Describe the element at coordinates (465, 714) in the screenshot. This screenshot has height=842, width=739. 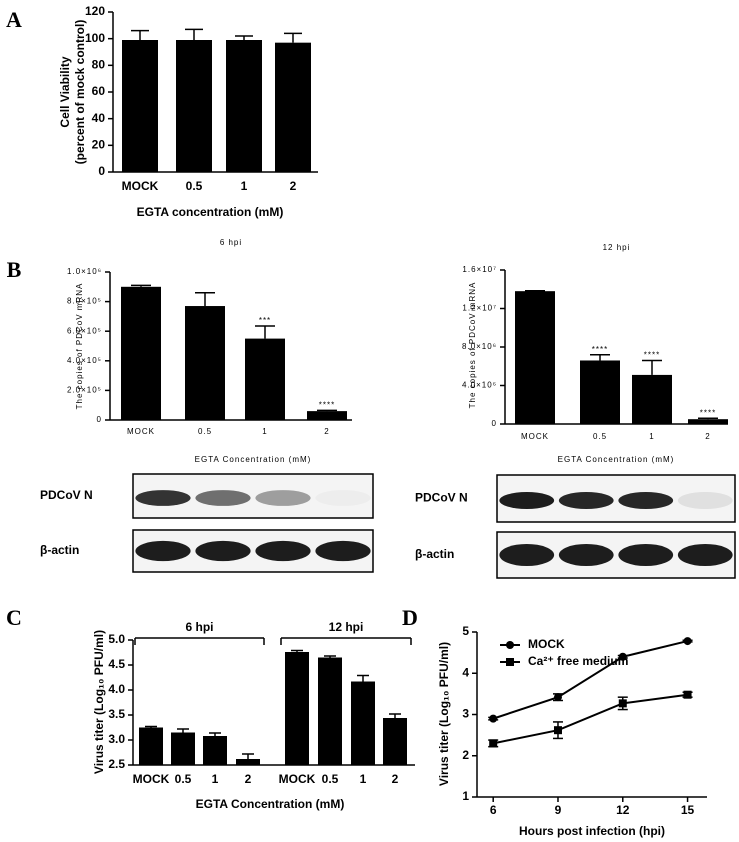
I see `y-tick-label: 3` at that location.